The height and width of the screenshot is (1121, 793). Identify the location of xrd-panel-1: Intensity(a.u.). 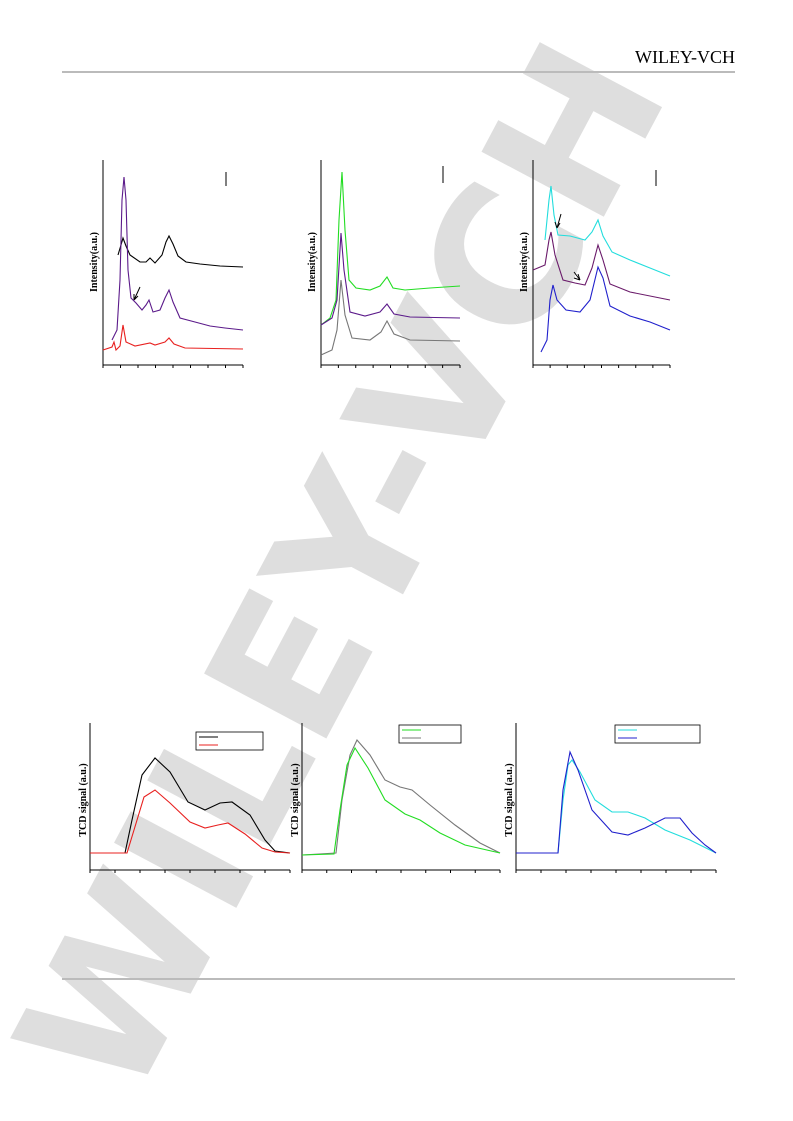
(166, 263).